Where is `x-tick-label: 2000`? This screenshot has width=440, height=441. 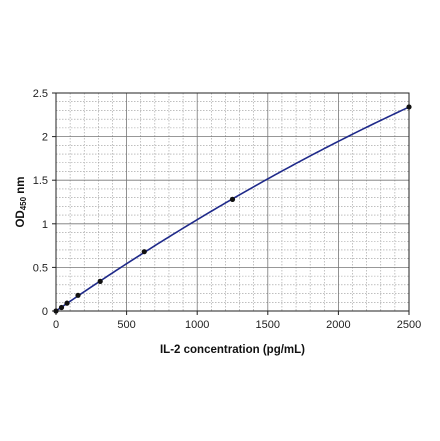 x-tick-label: 2000 is located at coordinates (338, 325).